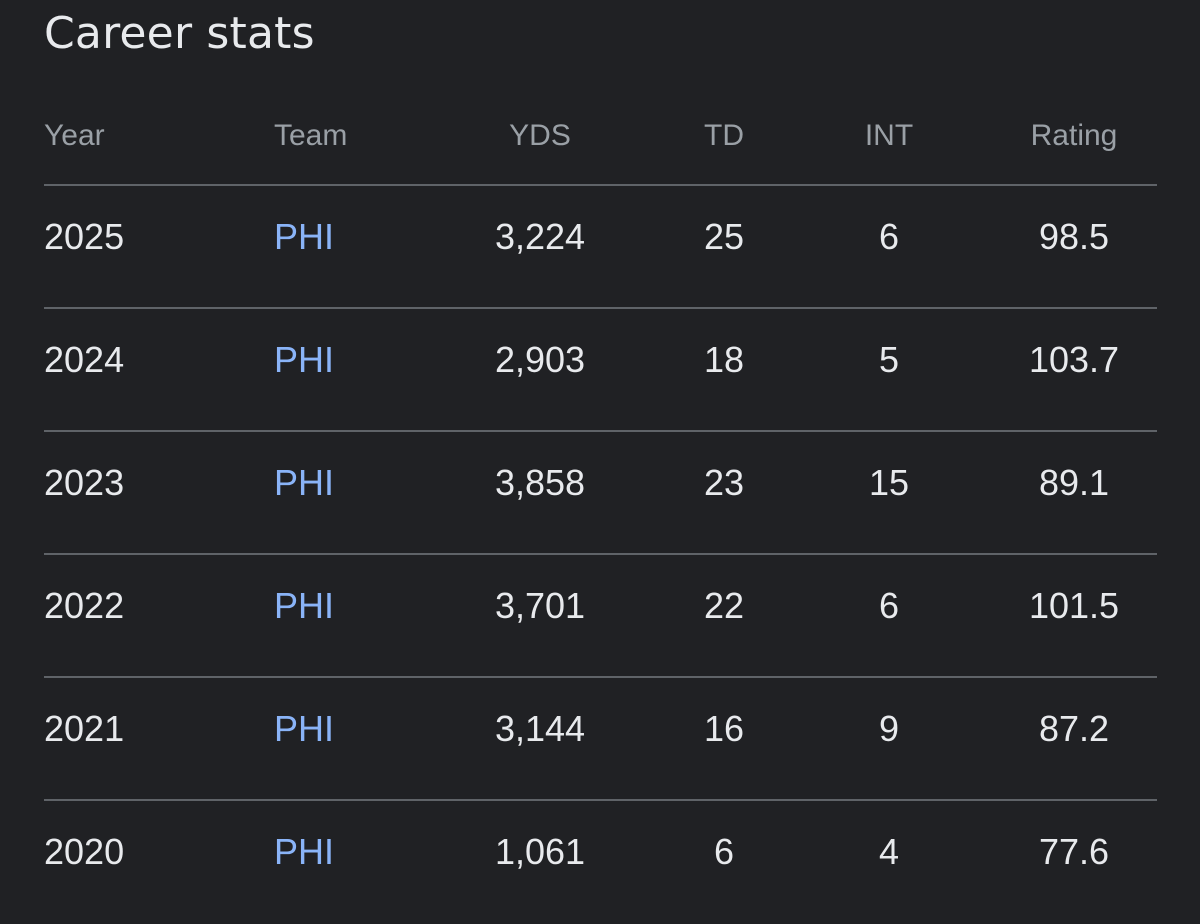 The width and height of the screenshot is (1200, 924). I want to click on year-cell: 2022, so click(84, 605).